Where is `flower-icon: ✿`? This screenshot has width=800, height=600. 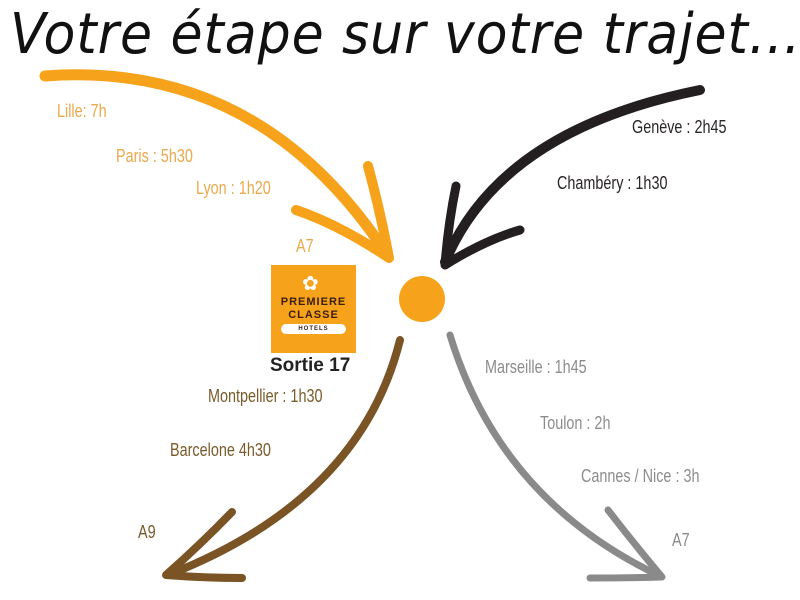
flower-icon: ✿ is located at coordinates (310, 284).